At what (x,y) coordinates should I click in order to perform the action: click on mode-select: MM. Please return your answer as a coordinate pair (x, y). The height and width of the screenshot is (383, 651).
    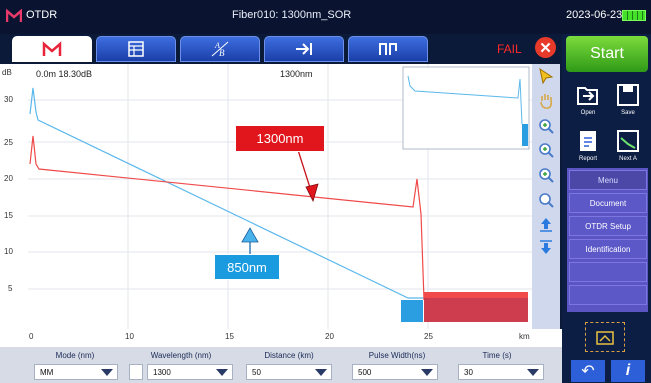
    Looking at the image, I should click on (76, 372).